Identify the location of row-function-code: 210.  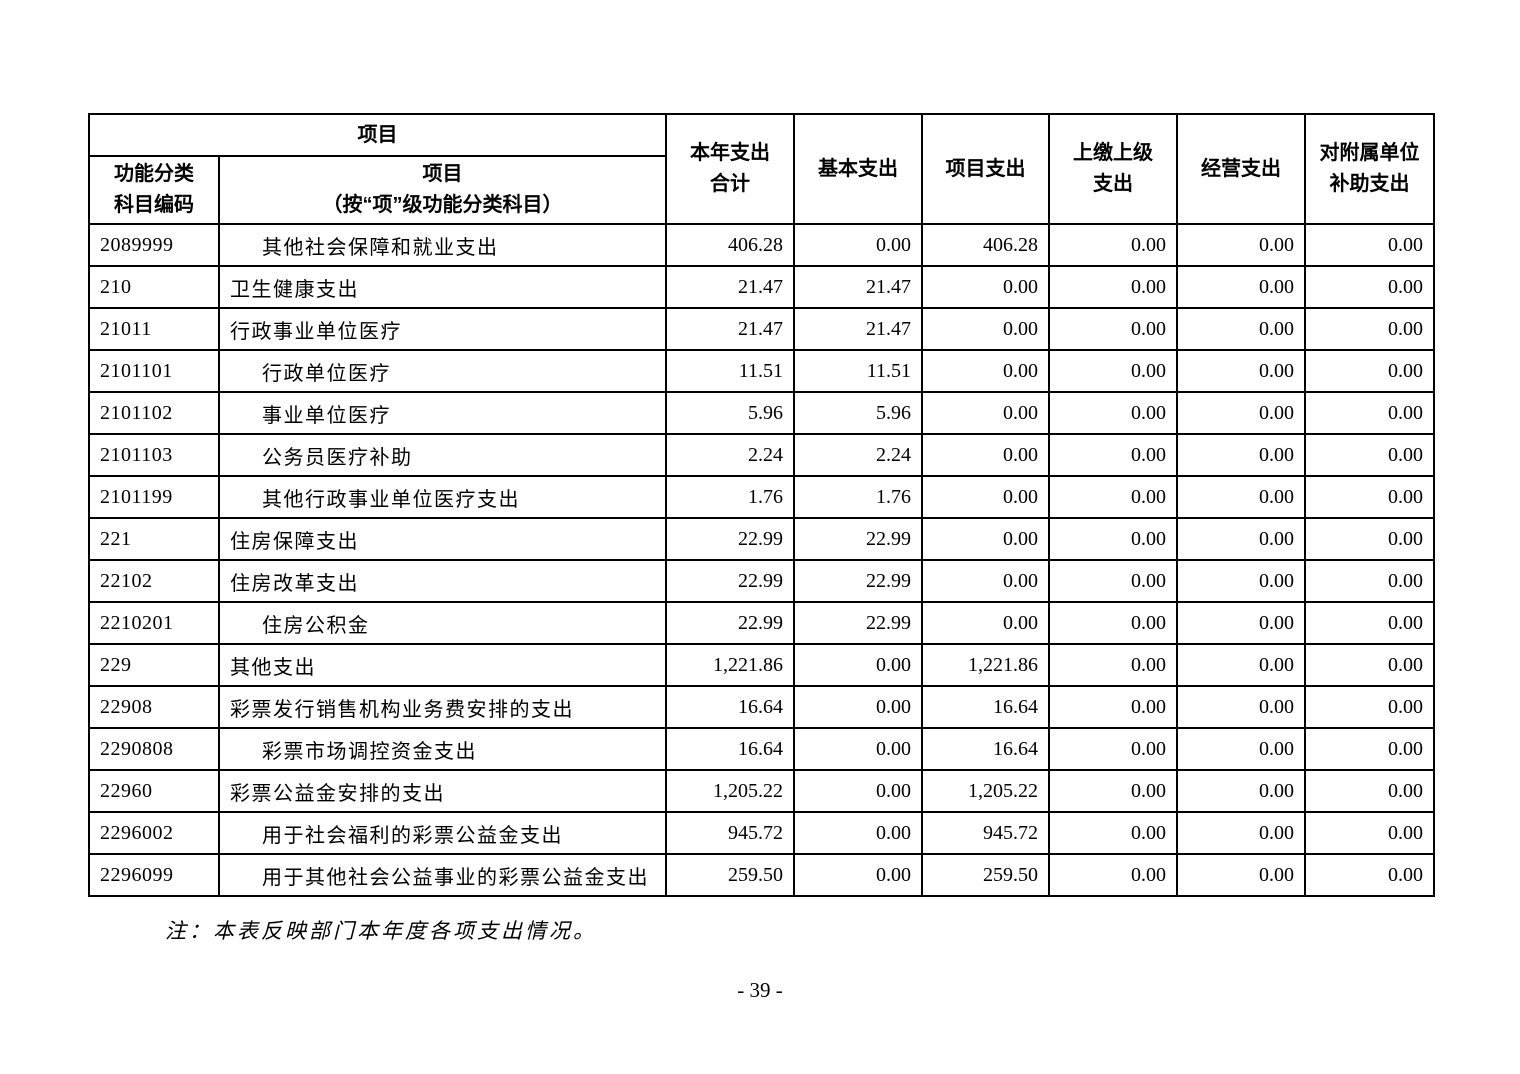
(154, 287).